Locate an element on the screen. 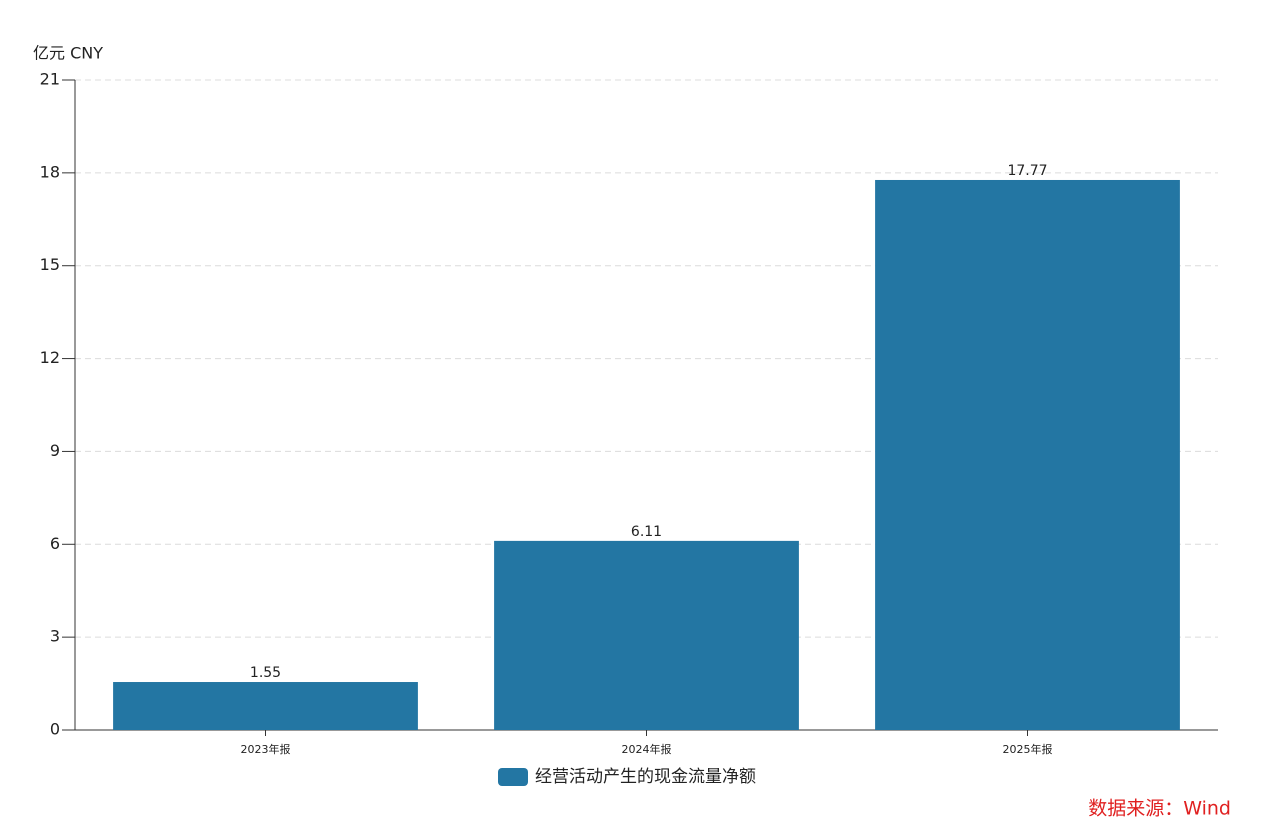 Image resolution: width=1269 pixels, height=840 pixels. x-tick-label: 2023年报 is located at coordinates (266, 749).